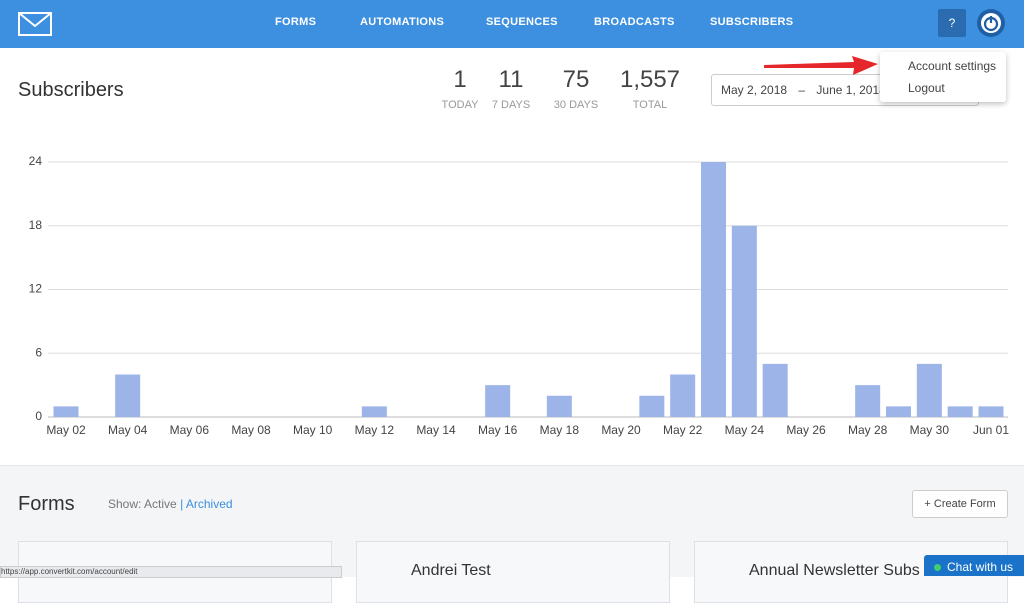 This screenshot has width=1024, height=603. What do you see at coordinates (991, 23) in the screenshot?
I see `power-button` at bounding box center [991, 23].